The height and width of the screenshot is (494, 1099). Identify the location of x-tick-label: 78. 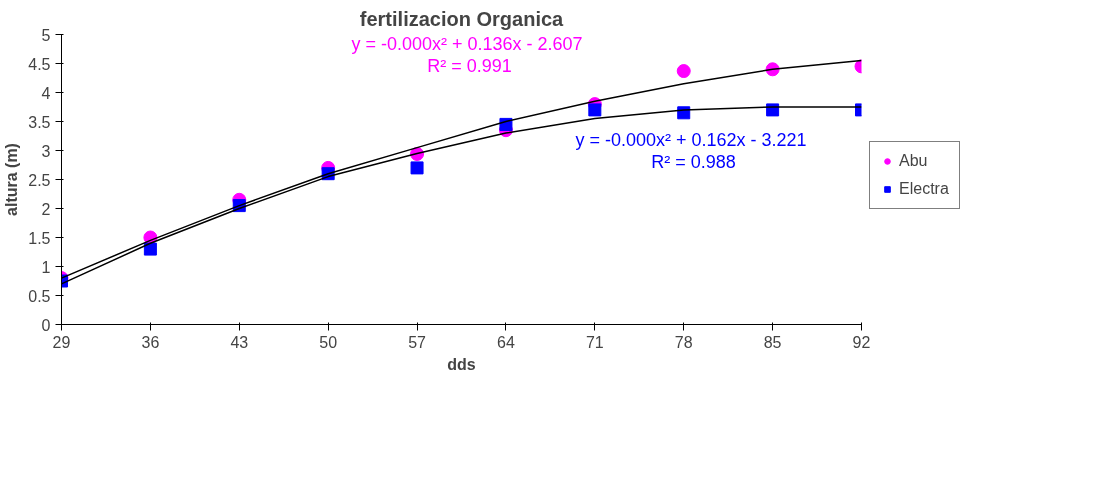
(683, 342).